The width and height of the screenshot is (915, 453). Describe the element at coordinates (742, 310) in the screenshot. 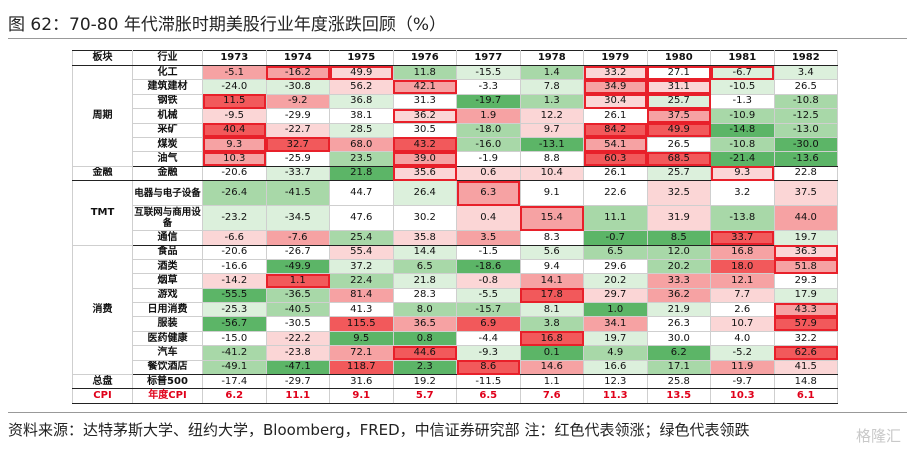

I see `value-cell: 2.6` at that location.